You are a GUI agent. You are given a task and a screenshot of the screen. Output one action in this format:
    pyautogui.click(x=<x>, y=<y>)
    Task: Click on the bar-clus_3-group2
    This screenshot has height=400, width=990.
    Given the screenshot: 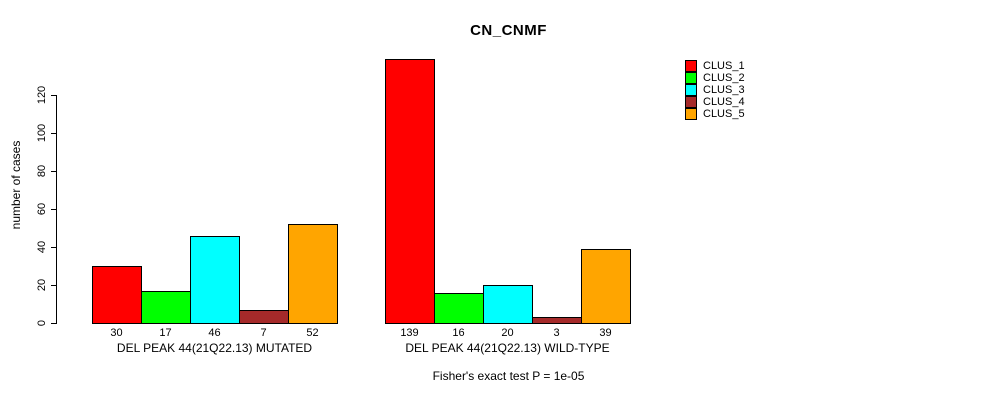 What is the action you would take?
    pyautogui.click(x=508, y=304)
    